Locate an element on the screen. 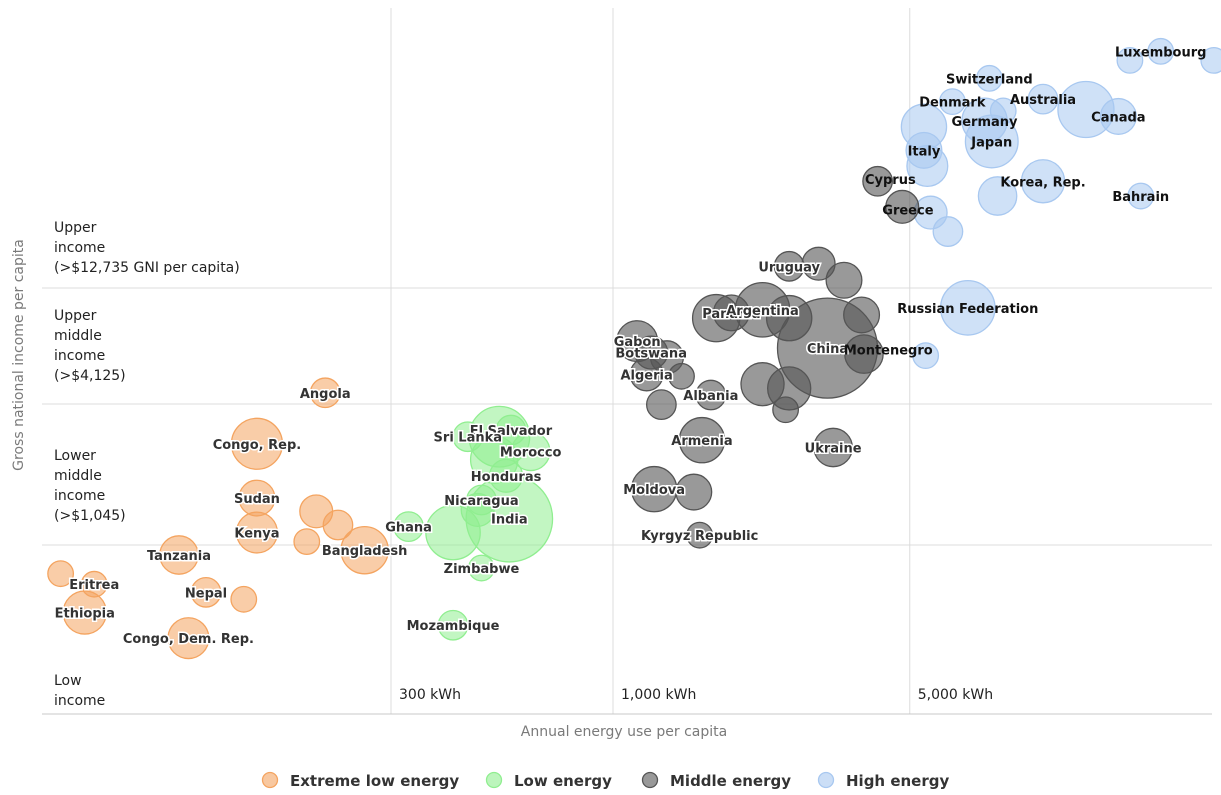 The image size is (1221, 795). data-label: Moldova is located at coordinates (654, 490).